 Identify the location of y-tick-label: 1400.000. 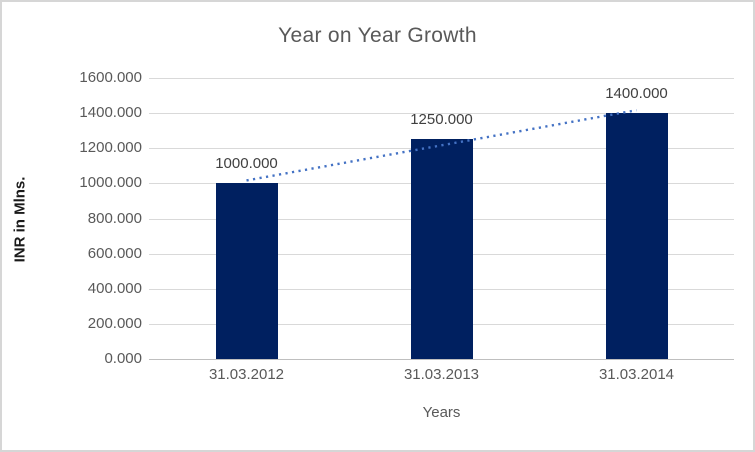
(110, 113).